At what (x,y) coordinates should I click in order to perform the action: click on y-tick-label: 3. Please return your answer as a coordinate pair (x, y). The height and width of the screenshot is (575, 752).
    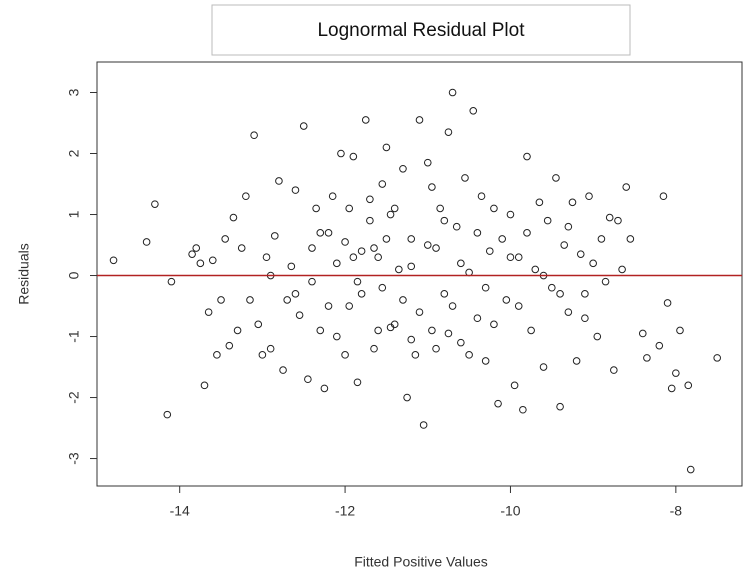
    Looking at the image, I should click on (74, 92).